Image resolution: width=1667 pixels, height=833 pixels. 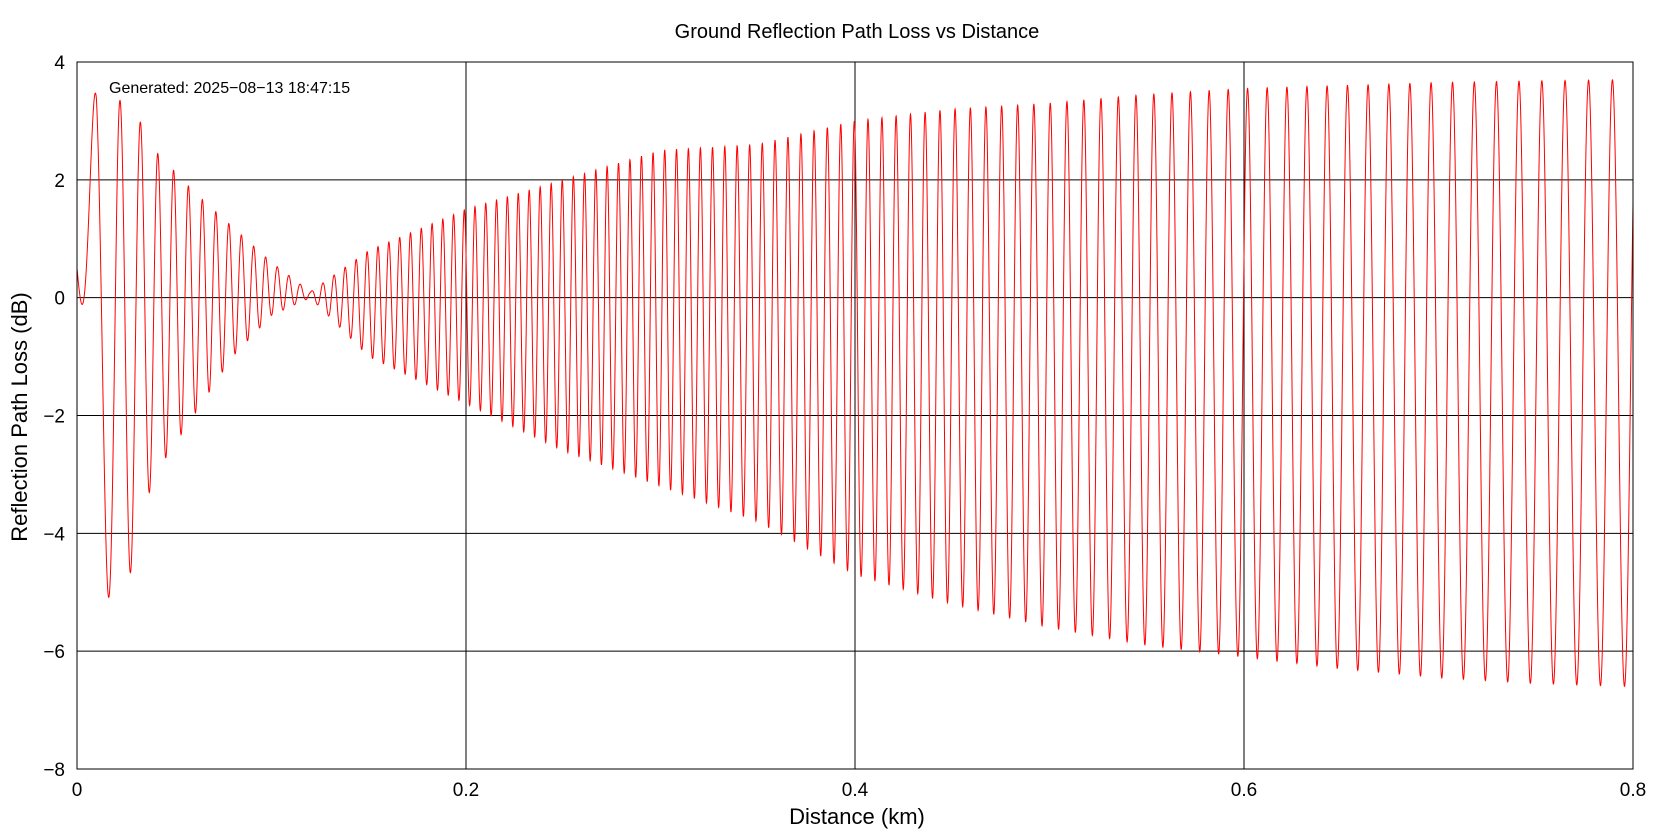 I want to click on y-tick-label: −4, so click(x=54, y=534).